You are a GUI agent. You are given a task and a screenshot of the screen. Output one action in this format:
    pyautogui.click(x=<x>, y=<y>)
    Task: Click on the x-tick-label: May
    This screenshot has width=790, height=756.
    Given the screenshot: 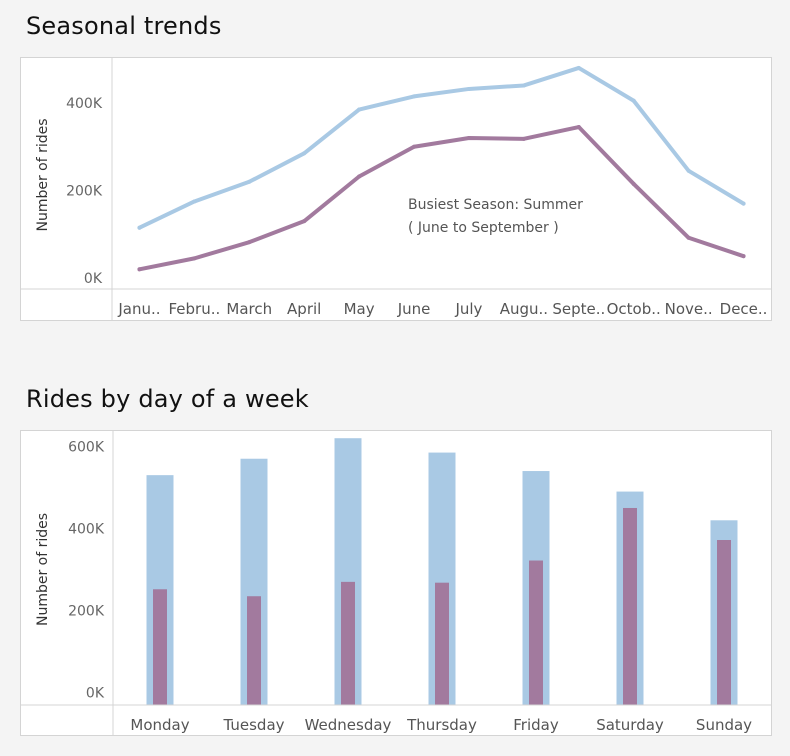 What is the action you would take?
    pyautogui.click(x=359, y=309)
    